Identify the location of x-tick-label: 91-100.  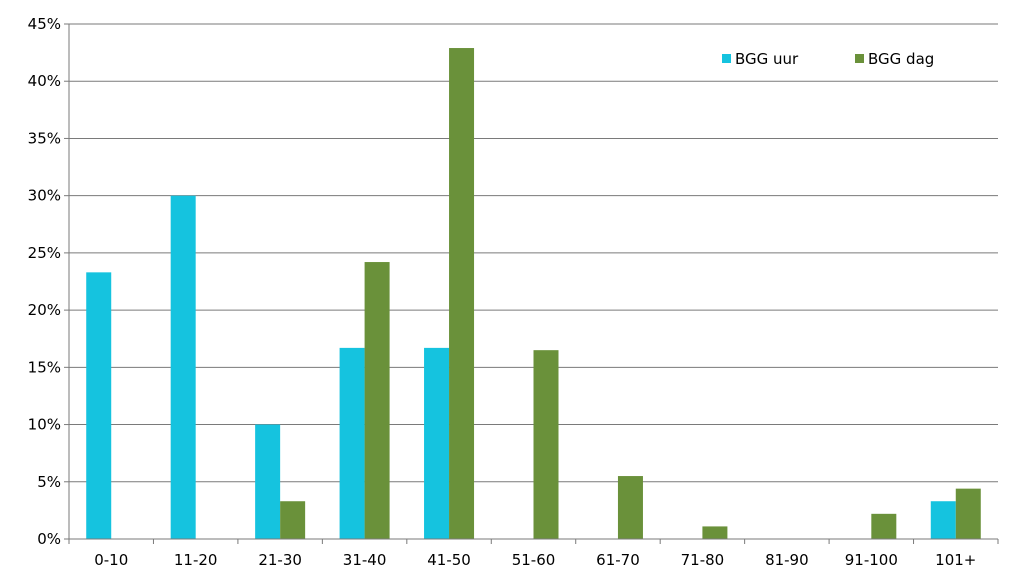
(871, 560).